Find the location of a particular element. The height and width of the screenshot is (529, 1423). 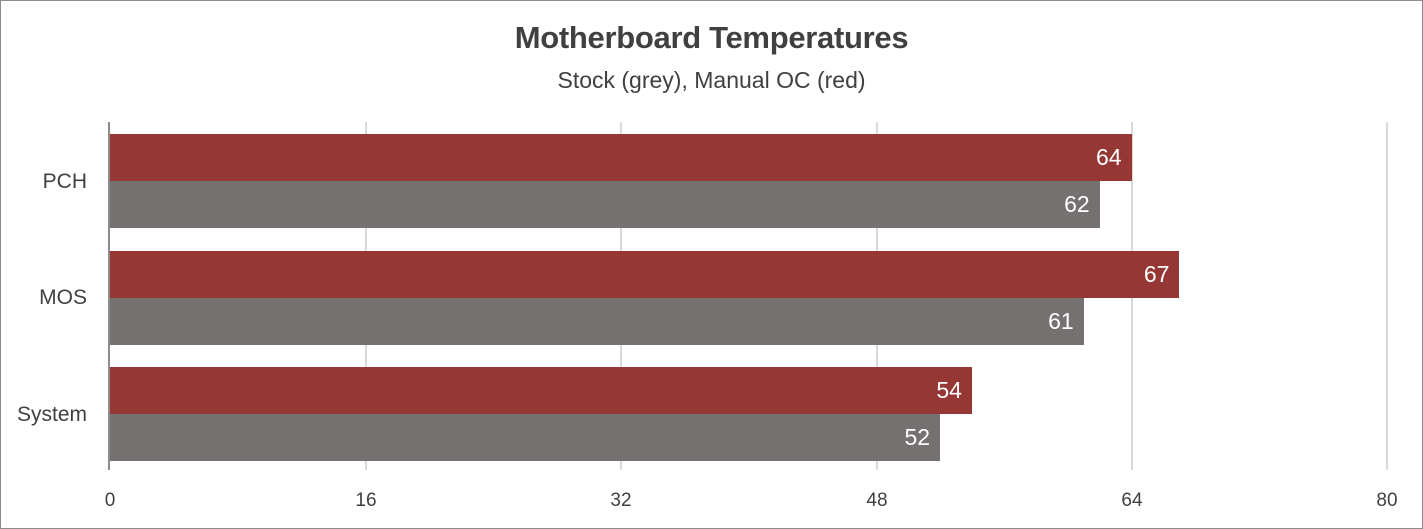

bar-mos-stock: 61 is located at coordinates (597, 321).